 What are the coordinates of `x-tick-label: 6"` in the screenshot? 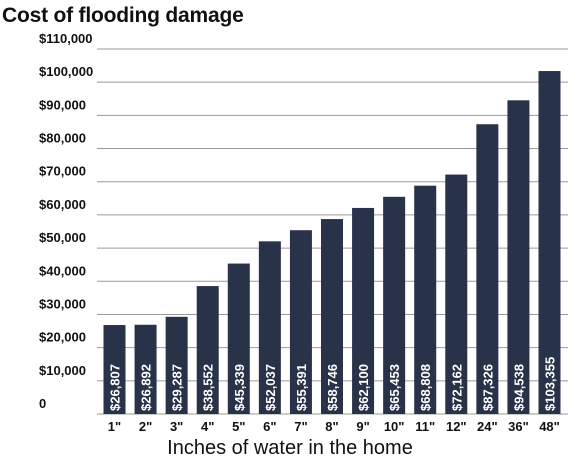 It's located at (269, 426).